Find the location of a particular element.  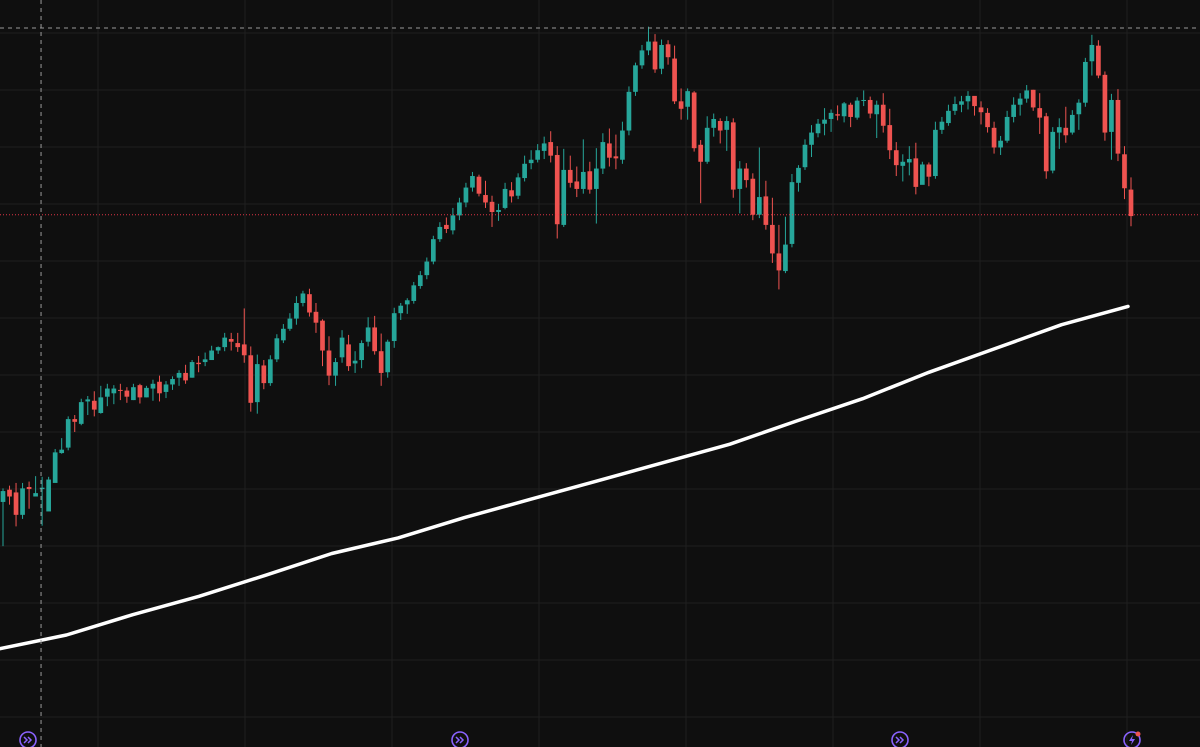

lightning-glyph is located at coordinates (1132, 740).